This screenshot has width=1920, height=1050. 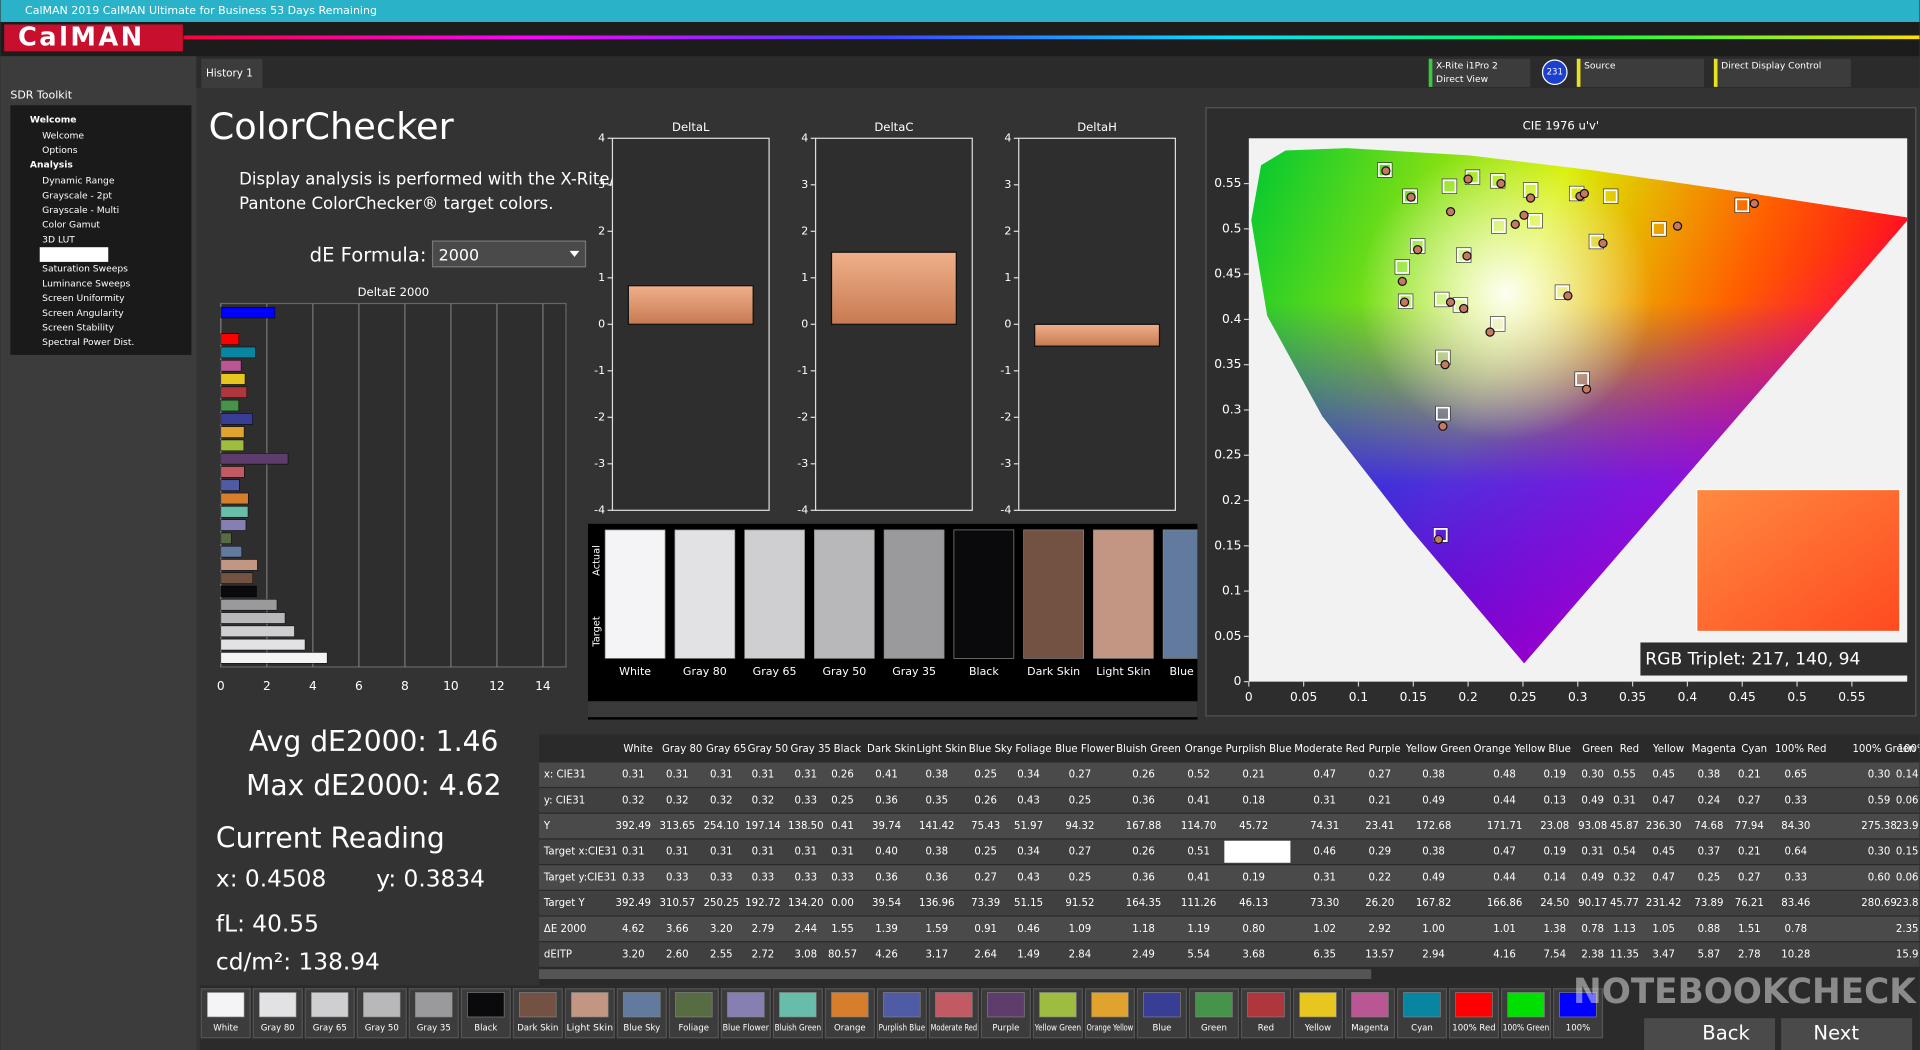 I want to click on tree-item: Screen Uniformity, so click(x=83, y=298).